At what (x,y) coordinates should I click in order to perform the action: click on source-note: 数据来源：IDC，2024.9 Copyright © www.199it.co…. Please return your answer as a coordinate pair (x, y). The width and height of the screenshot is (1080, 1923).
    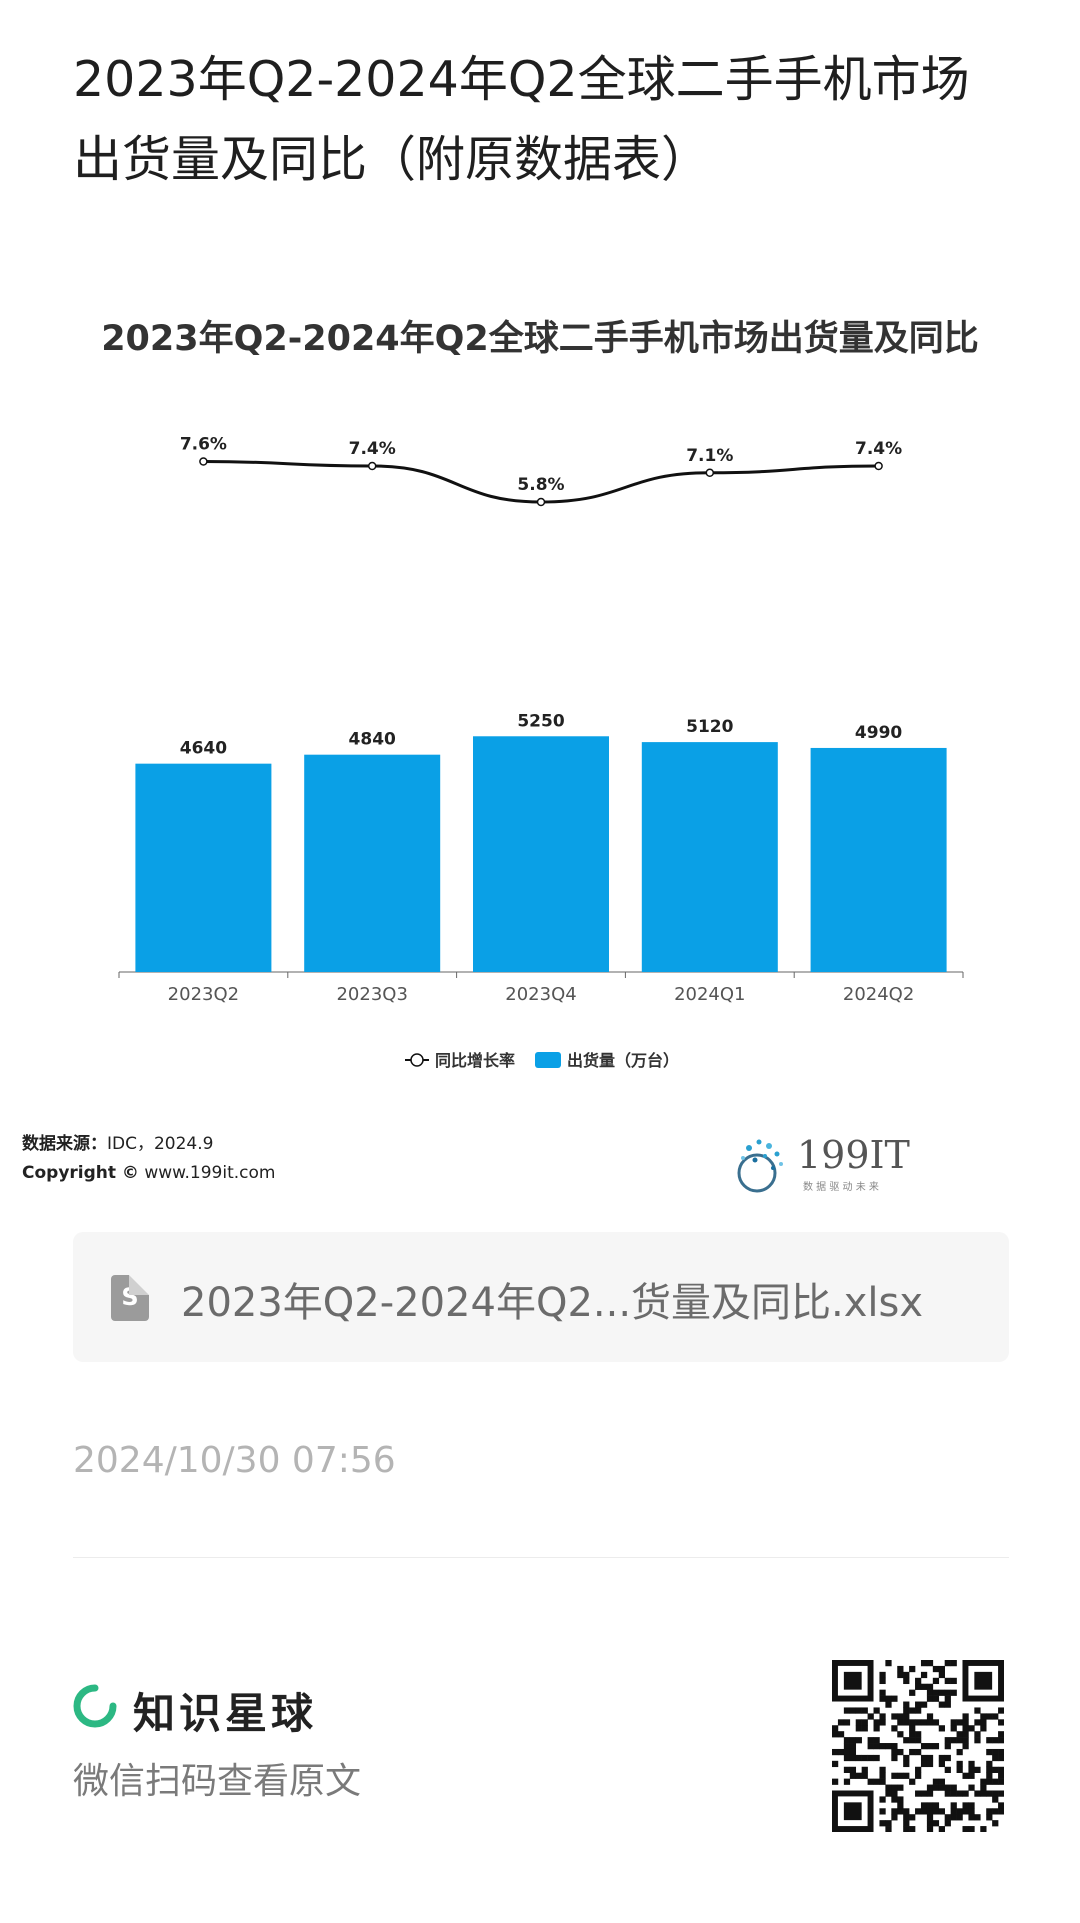
    Looking at the image, I should click on (148, 1159).